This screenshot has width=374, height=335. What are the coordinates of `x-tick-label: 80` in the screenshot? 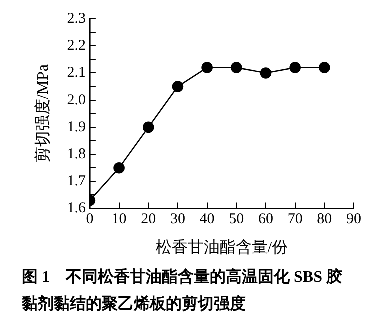 It's located at (324, 220).